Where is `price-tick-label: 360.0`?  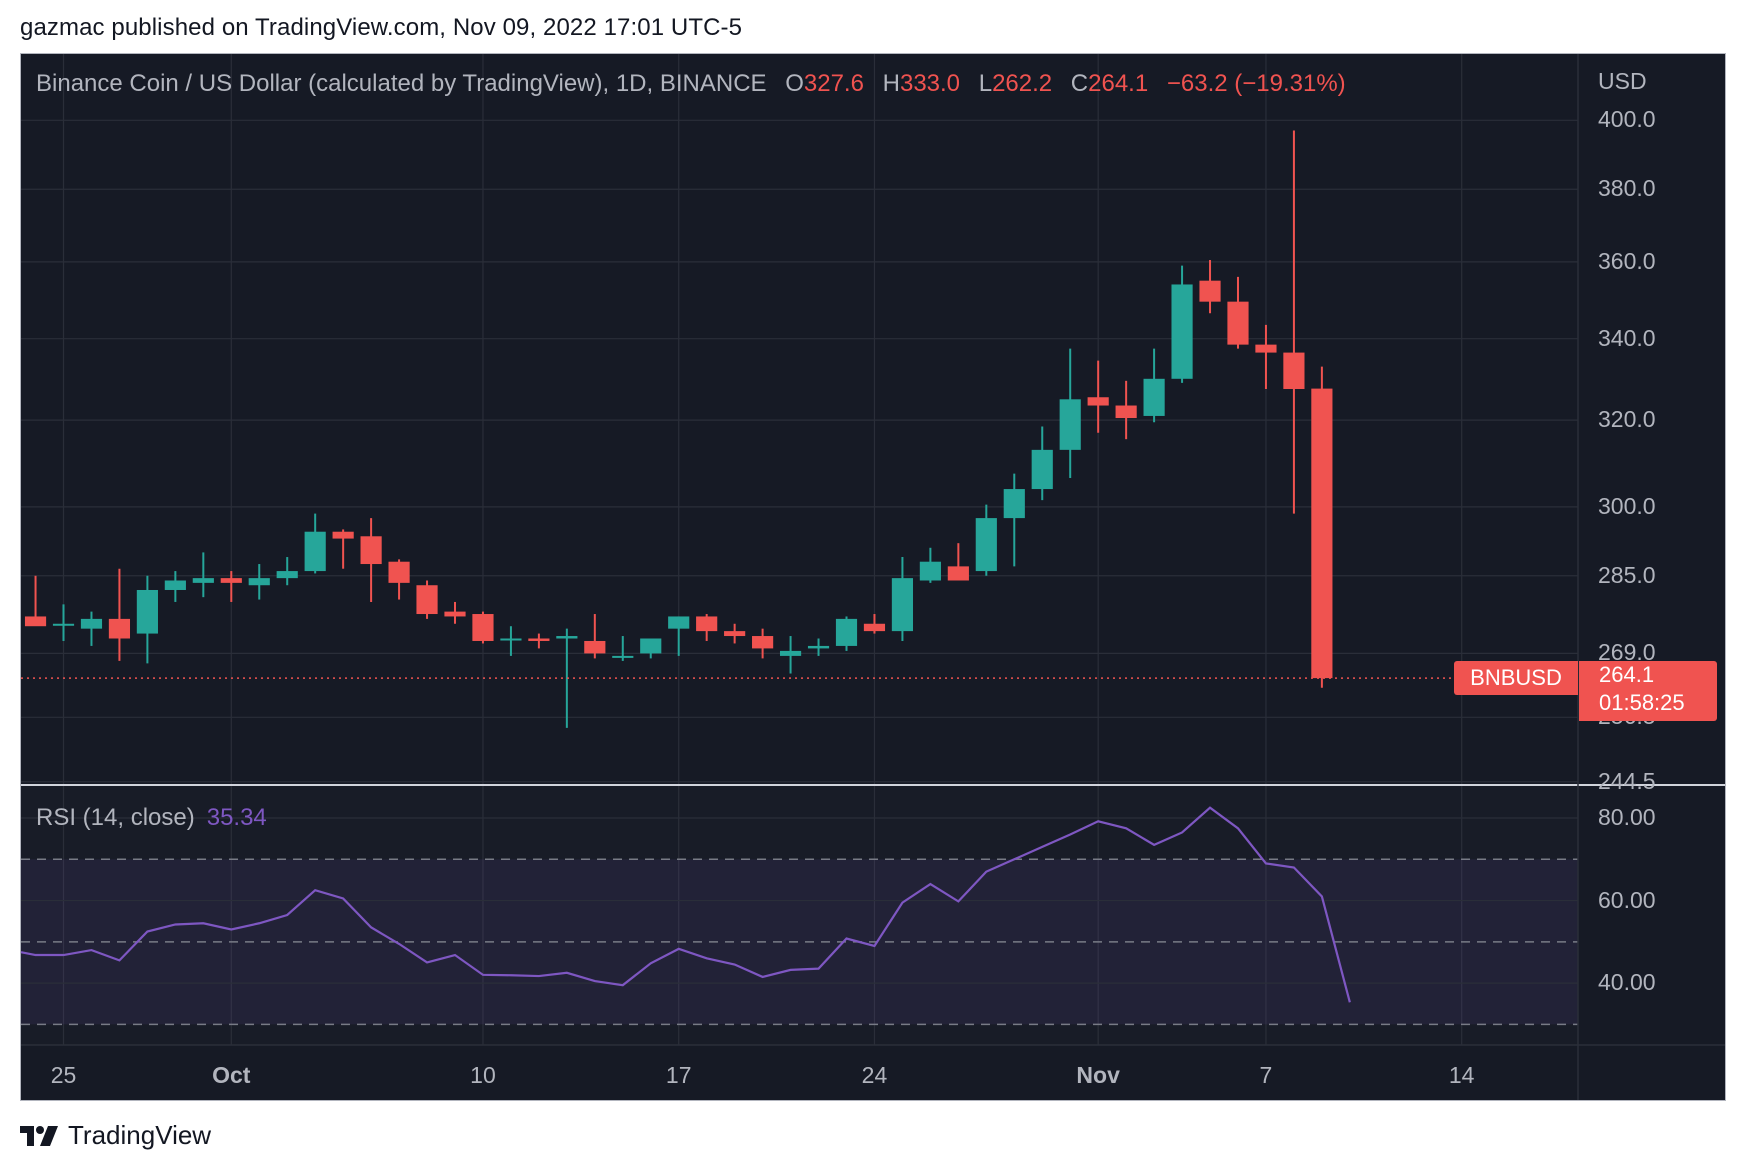
price-tick-label: 360.0 is located at coordinates (1627, 260).